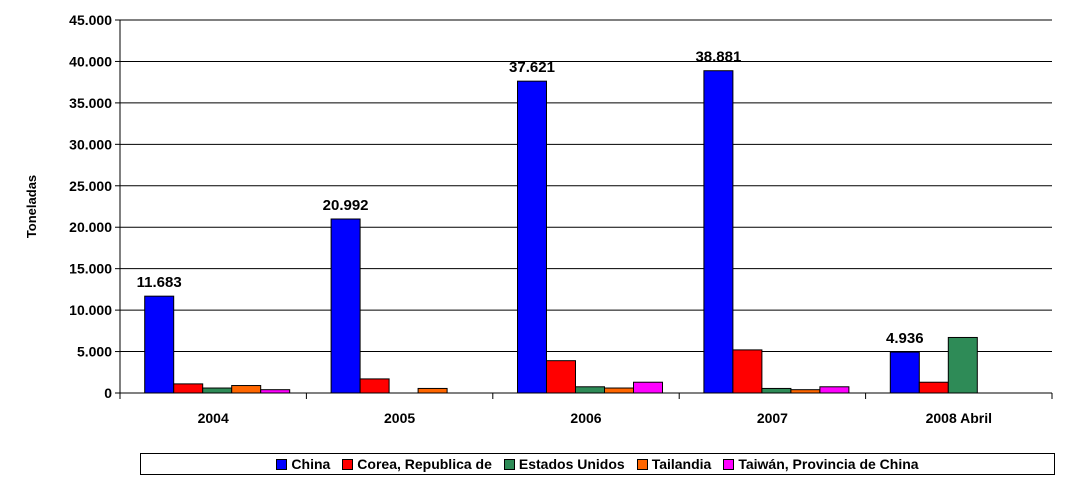  I want to click on bar-estados-unidos-2004, so click(217, 390).